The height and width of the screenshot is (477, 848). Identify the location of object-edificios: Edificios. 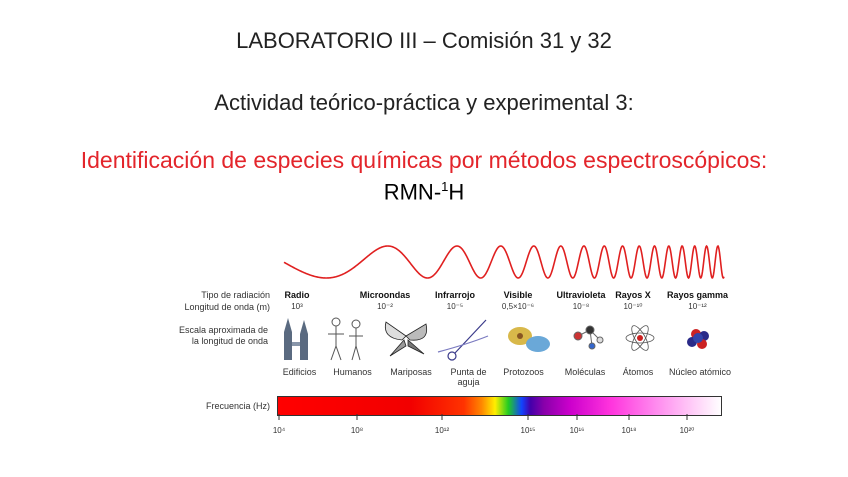
(299, 372).